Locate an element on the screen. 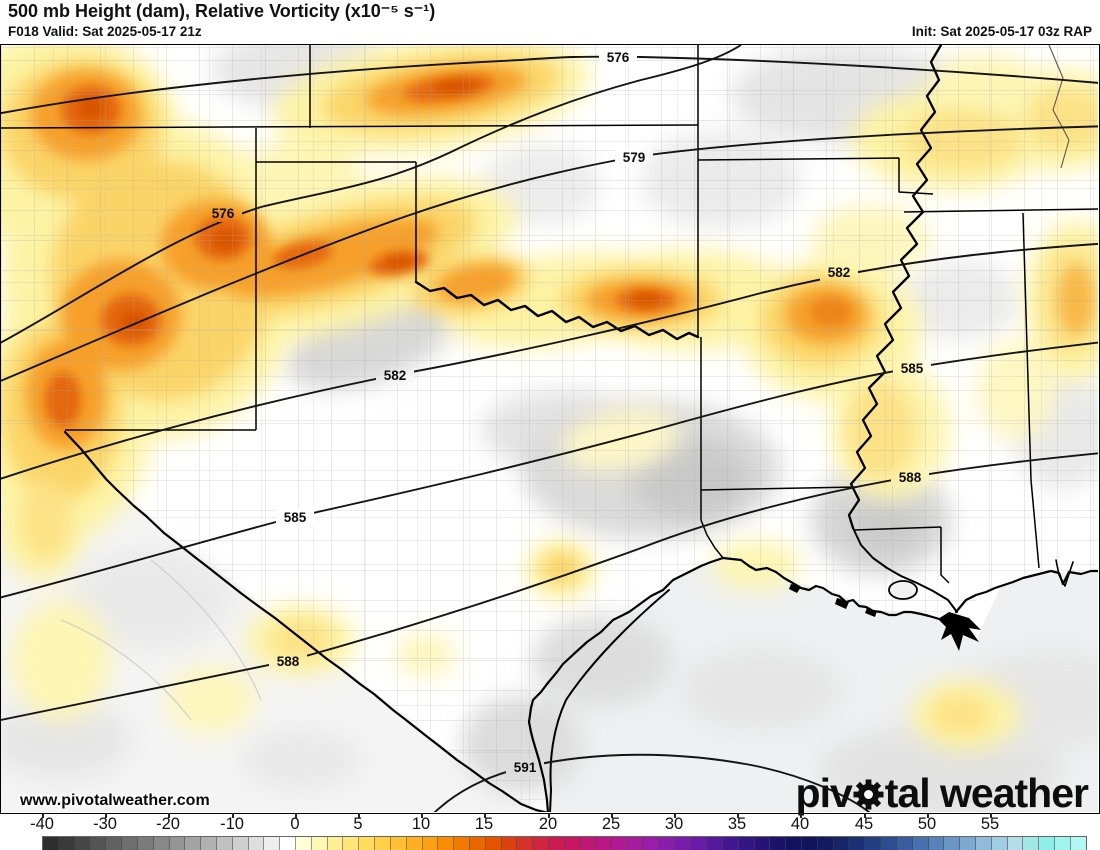 The image size is (1100, 850). coastal-marsh is located at coordinates (833, 600).